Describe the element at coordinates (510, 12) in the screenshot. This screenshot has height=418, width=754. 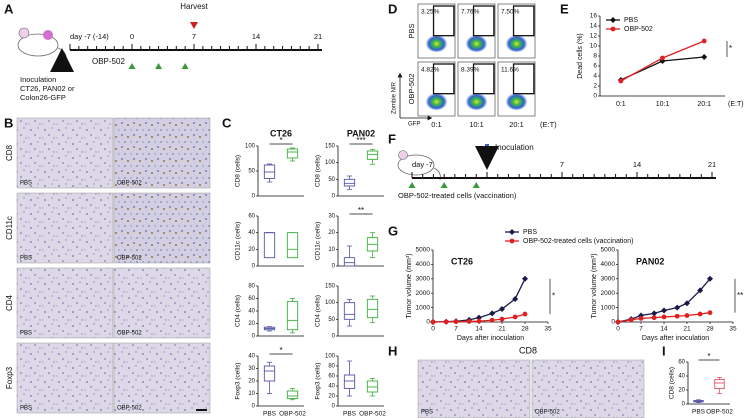
I see `gate-percent: 7.50%` at that location.